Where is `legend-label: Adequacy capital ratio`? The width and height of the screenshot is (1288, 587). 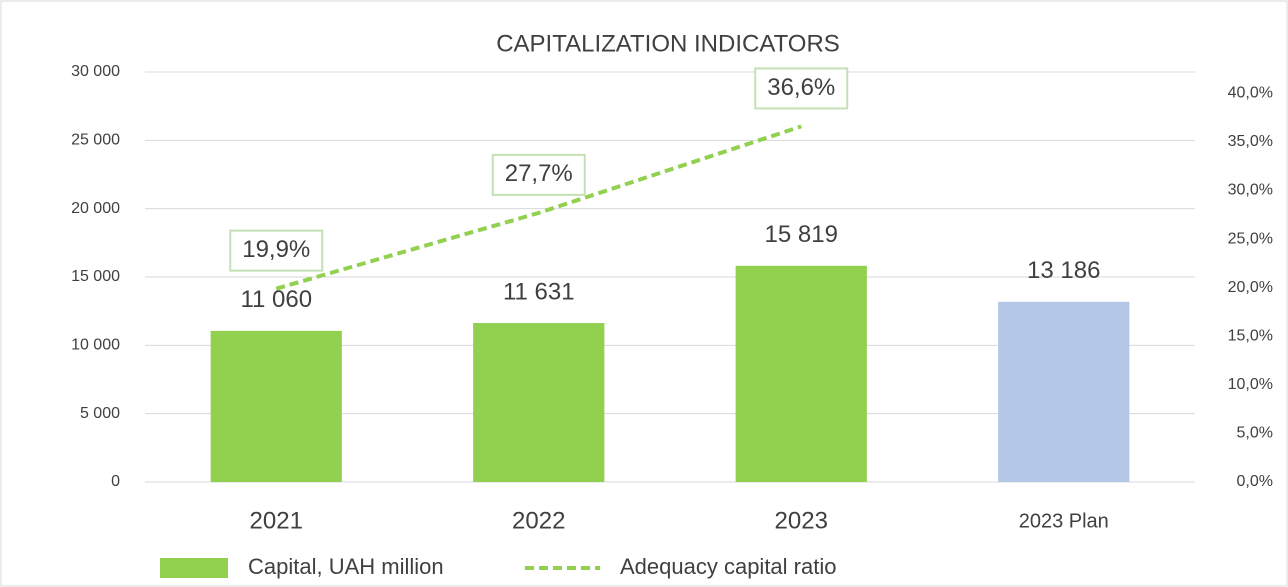
legend-label: Adequacy capital ratio is located at coordinates (728, 566).